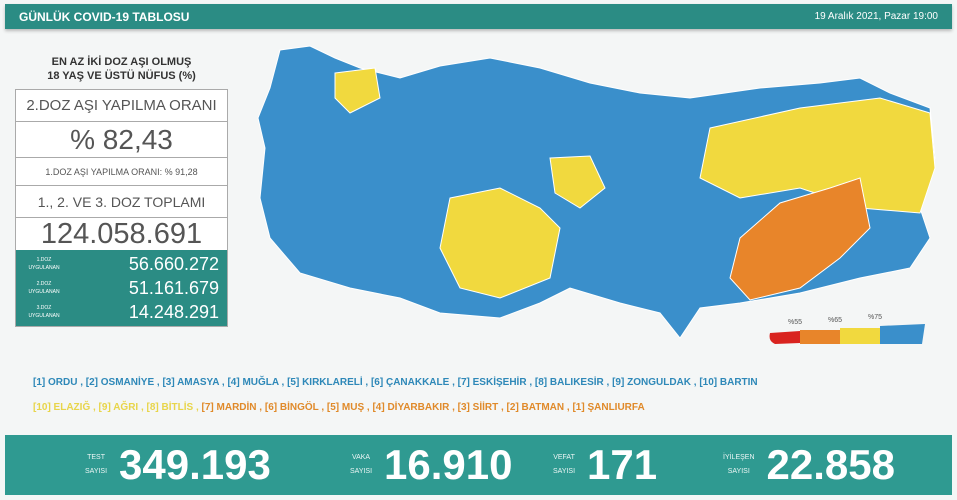 This screenshot has height=500, width=957. I want to click on stat-cases: VAKA SAYISI 16.910, so click(431, 465).